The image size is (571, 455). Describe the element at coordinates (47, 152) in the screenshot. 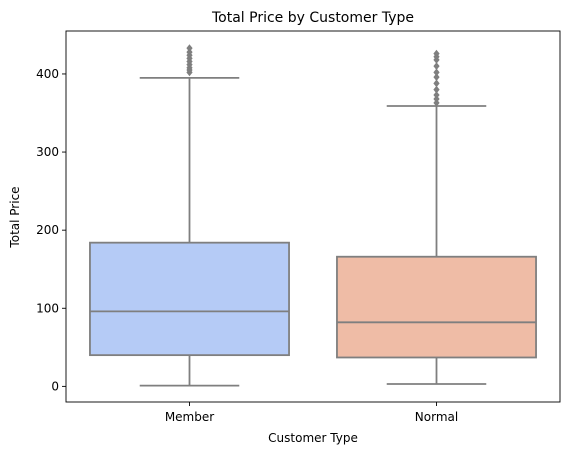

I see `y-tick-label: 300` at that location.